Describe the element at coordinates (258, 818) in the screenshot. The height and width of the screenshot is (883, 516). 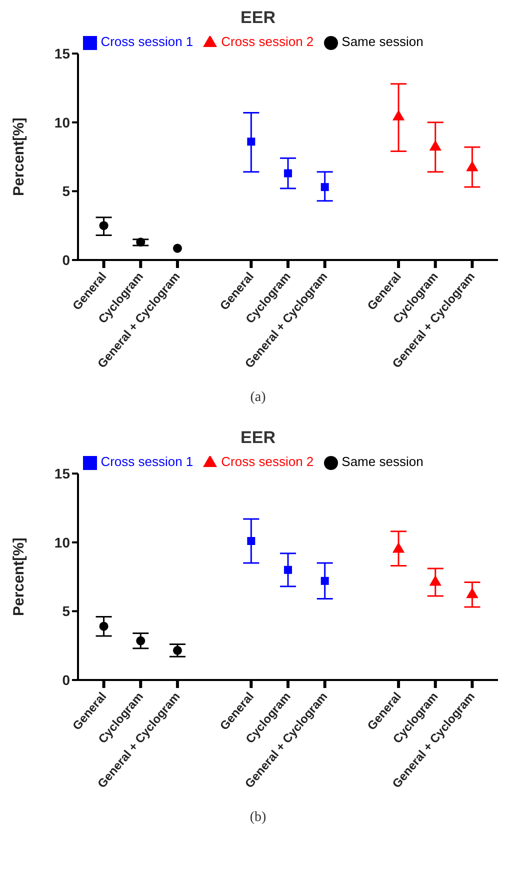
I see `text: (b)` at that location.